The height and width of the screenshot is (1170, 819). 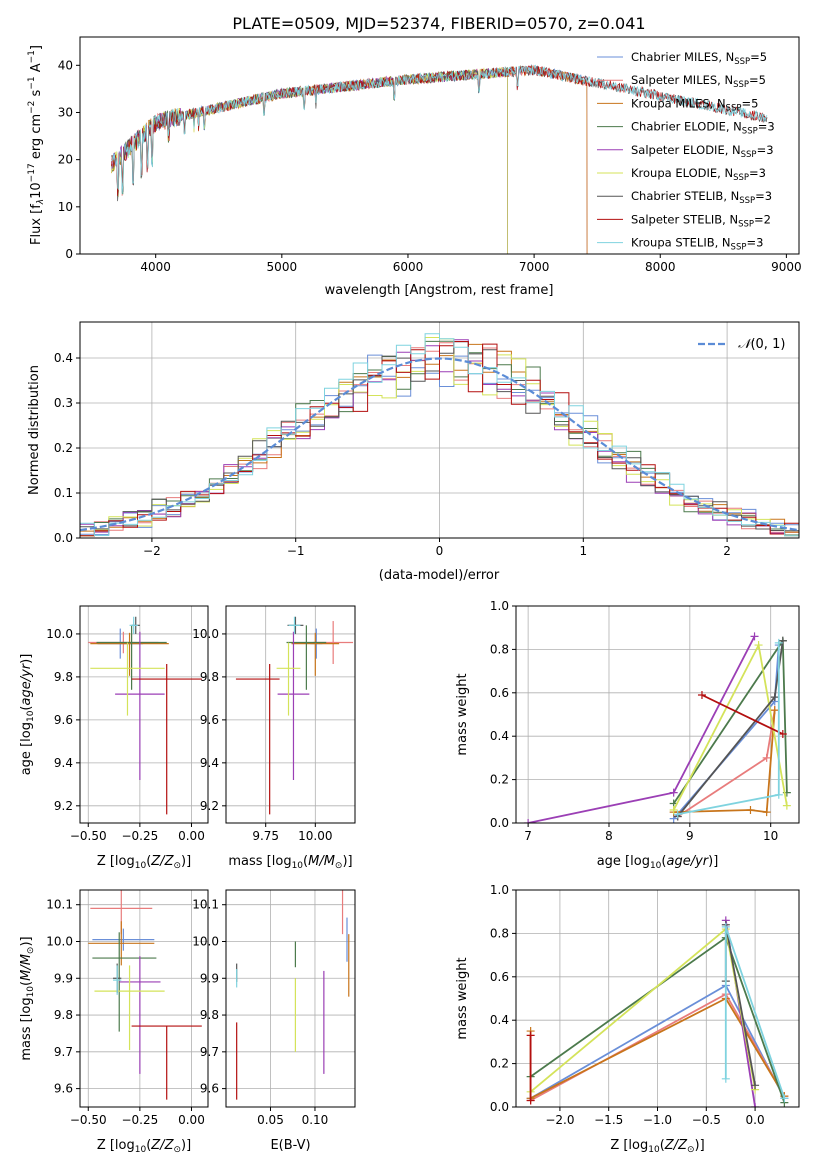 I want to click on x-tick-label: 4000, so click(x=155, y=267).